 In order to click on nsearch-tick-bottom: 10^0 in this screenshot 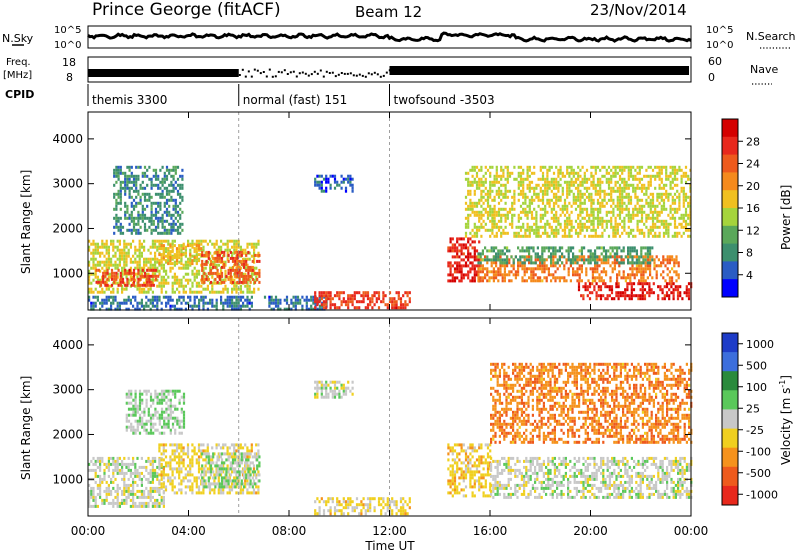, I will do `click(719, 45)`.